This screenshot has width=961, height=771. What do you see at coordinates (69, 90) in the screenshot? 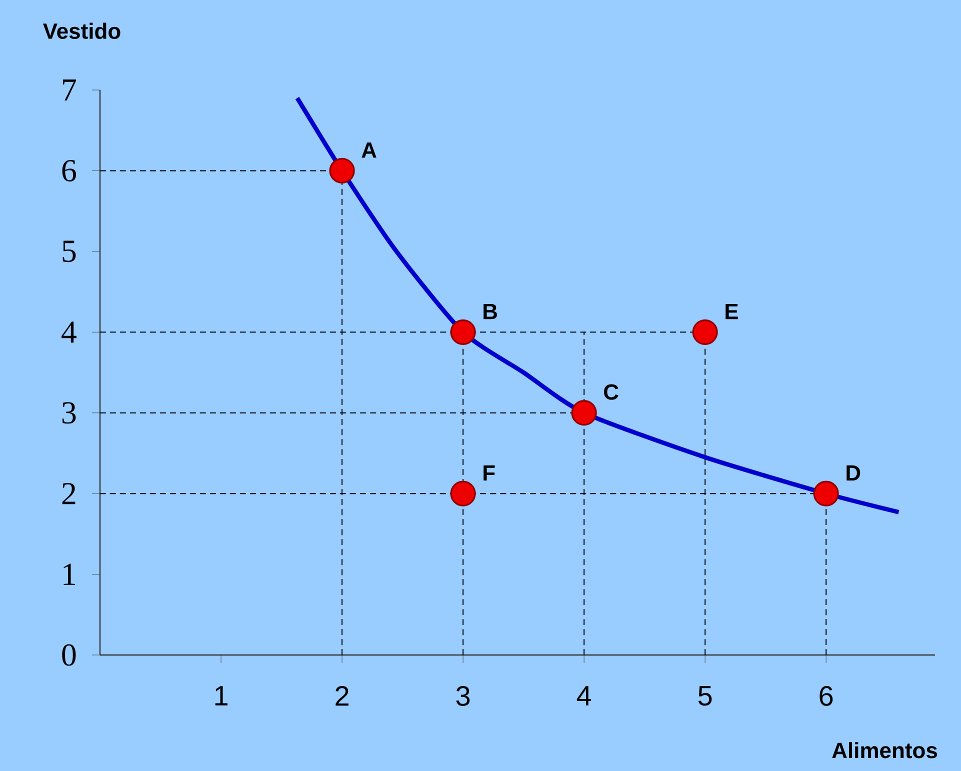
I see `y-tick-label: 7` at bounding box center [69, 90].